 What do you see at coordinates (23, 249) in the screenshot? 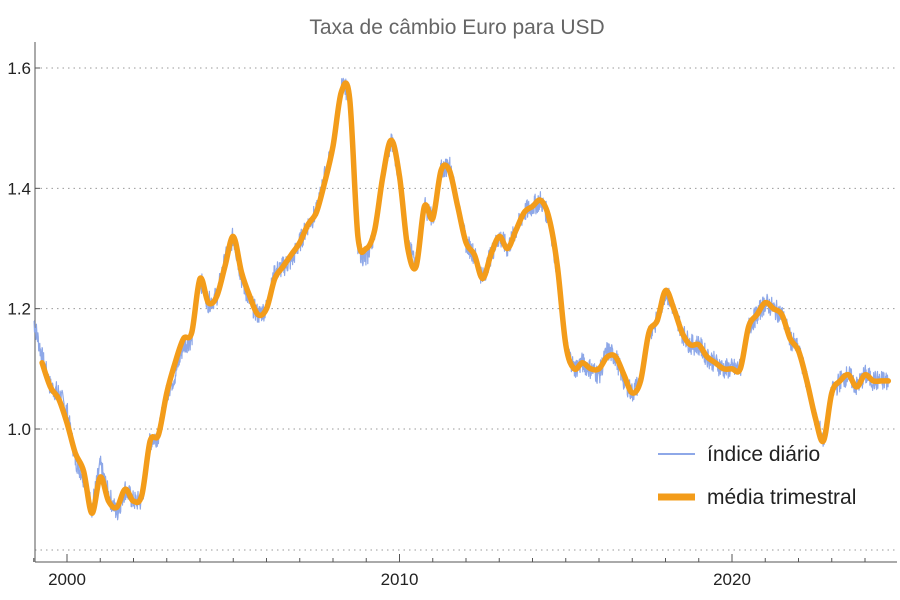
I see `y-ticks: 1.0 1.2 1.4 1.6` at bounding box center [23, 249].